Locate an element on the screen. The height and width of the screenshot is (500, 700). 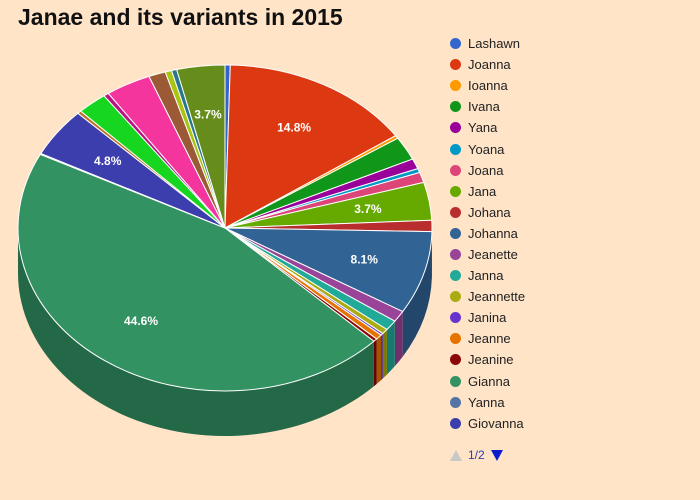
legend-item: Joanna is located at coordinates (570, 64).